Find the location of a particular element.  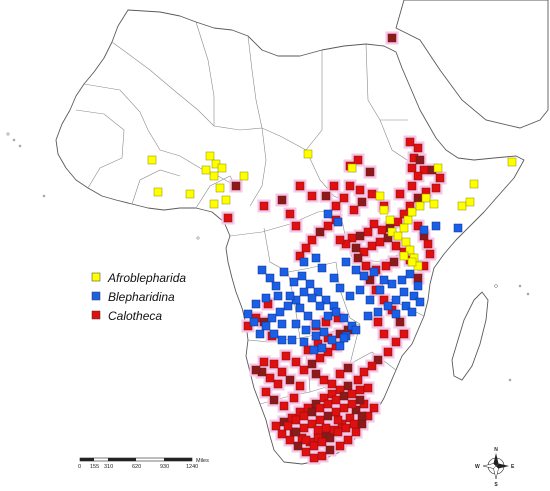

compass-rose-icon: N S E W is located at coordinates (495, 467).